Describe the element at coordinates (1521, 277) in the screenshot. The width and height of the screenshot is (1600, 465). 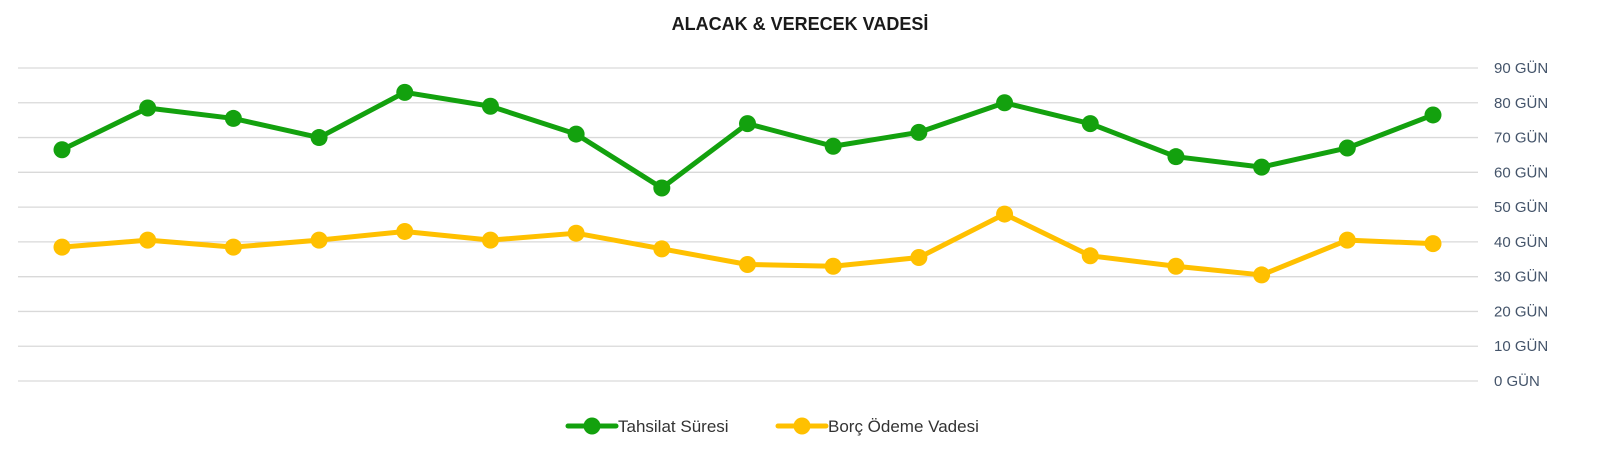
I see `y-tick-label: 30 GÜN` at that location.